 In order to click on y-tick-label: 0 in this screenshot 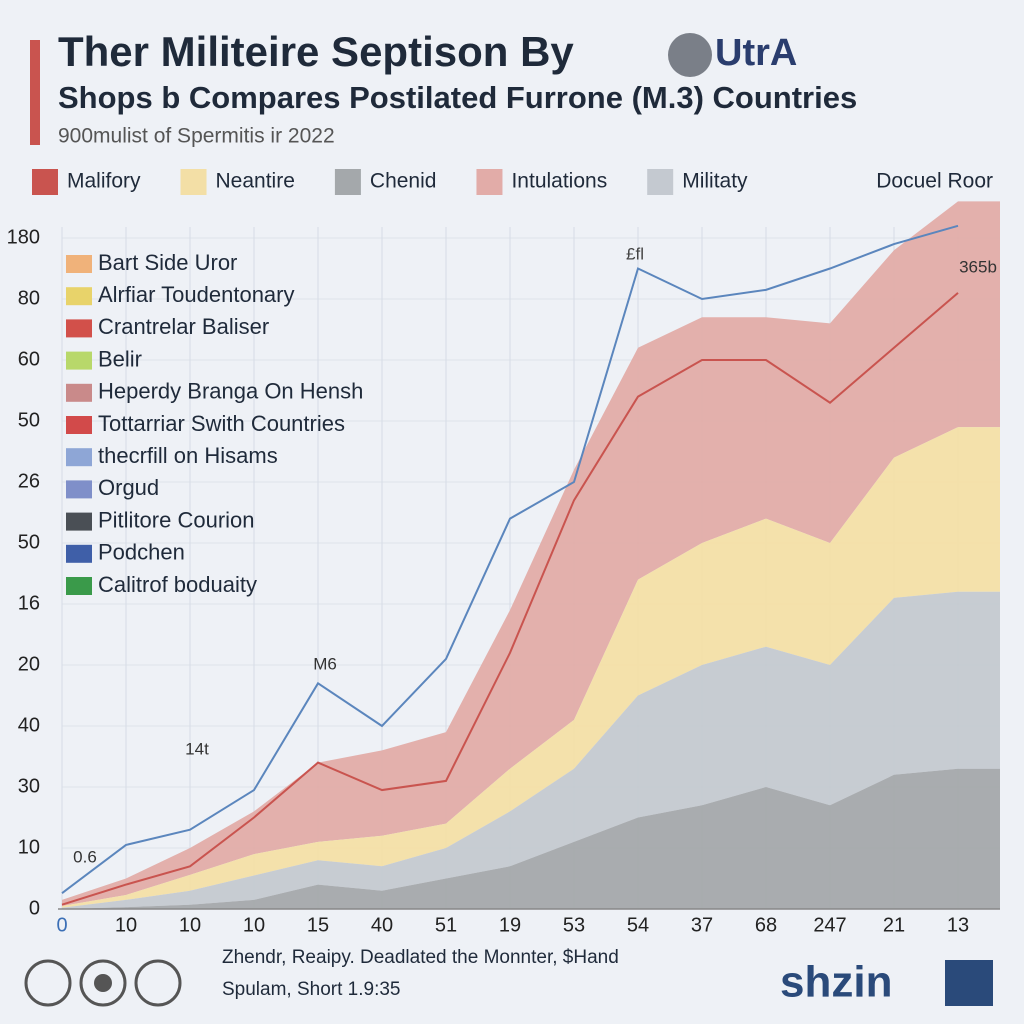, I will do `click(34, 908)`.